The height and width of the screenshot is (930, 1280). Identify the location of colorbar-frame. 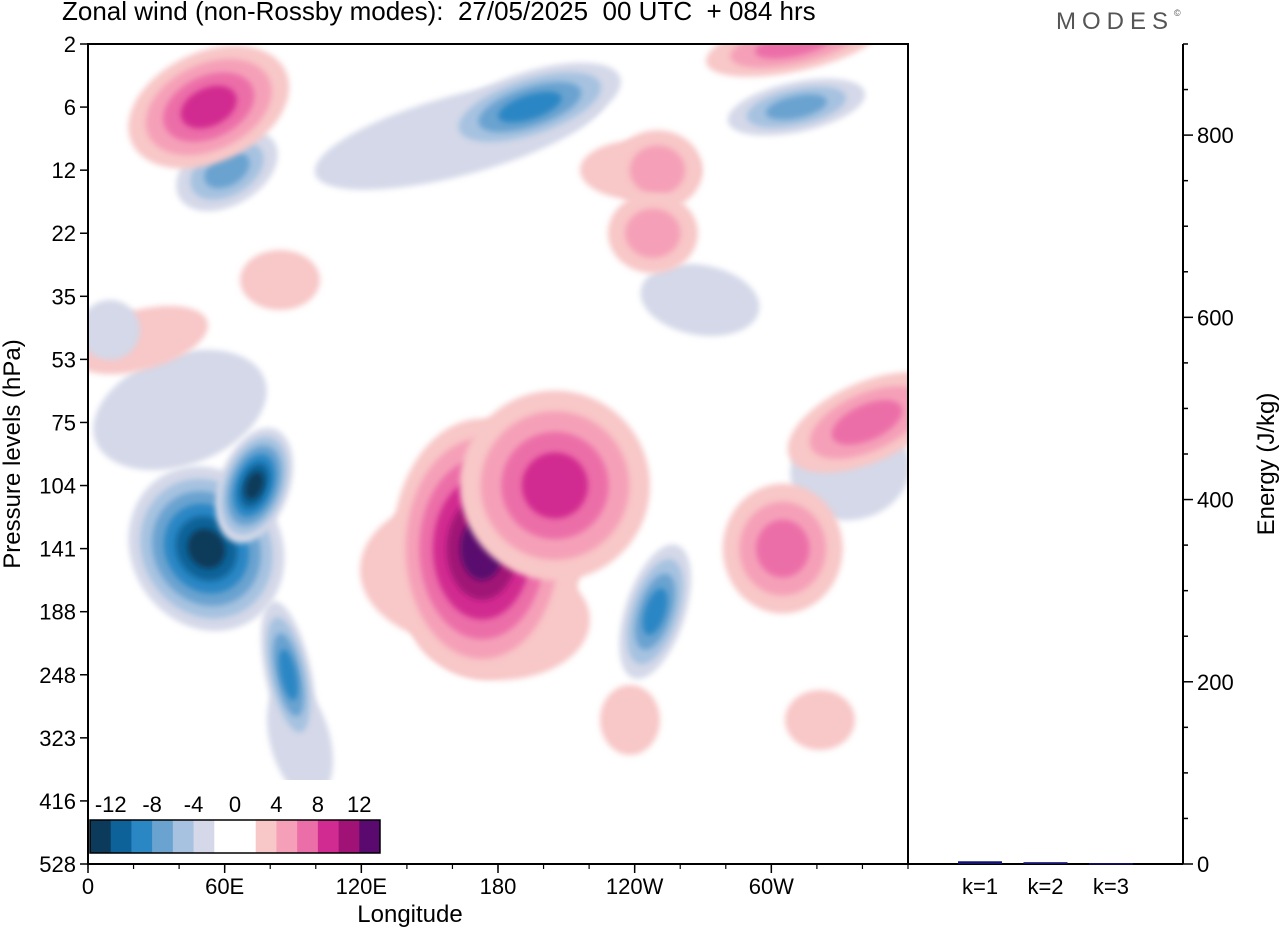
(235, 836).